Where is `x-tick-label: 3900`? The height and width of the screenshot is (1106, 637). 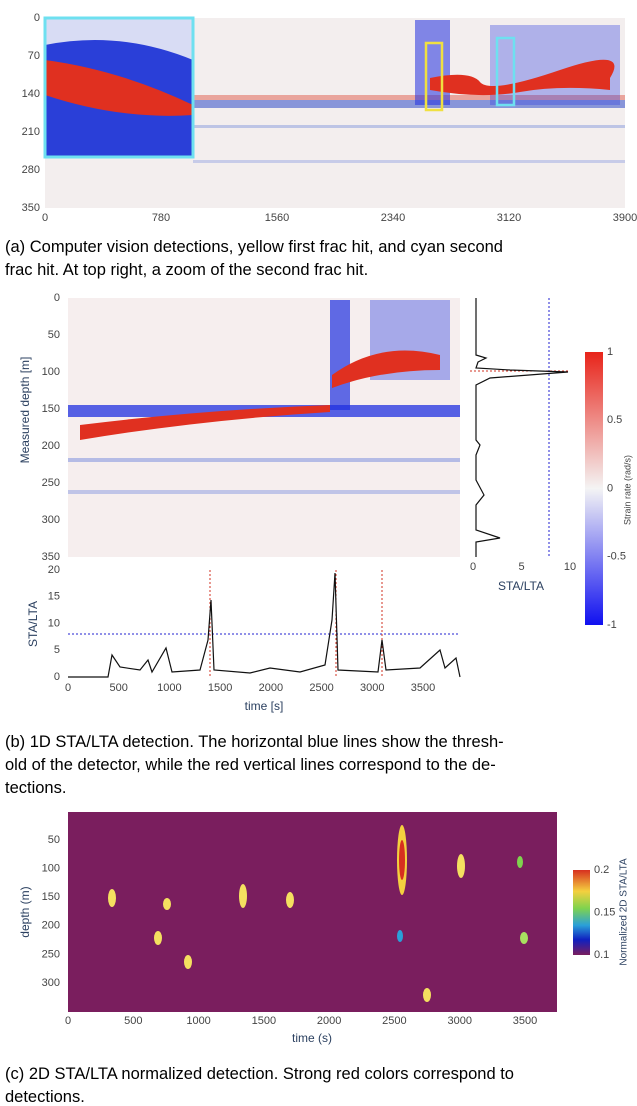
x-tick-label: 3900 is located at coordinates (625, 218).